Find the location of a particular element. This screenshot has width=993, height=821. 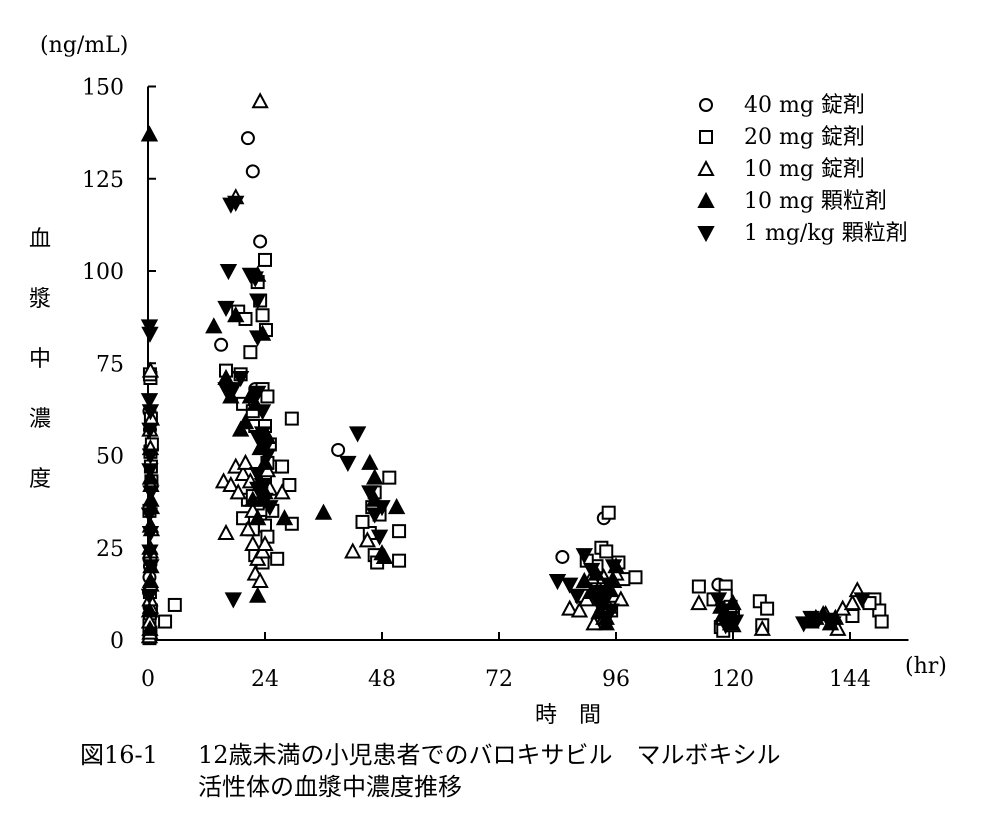

x-tick-label: 0 is located at coordinates (148, 679).